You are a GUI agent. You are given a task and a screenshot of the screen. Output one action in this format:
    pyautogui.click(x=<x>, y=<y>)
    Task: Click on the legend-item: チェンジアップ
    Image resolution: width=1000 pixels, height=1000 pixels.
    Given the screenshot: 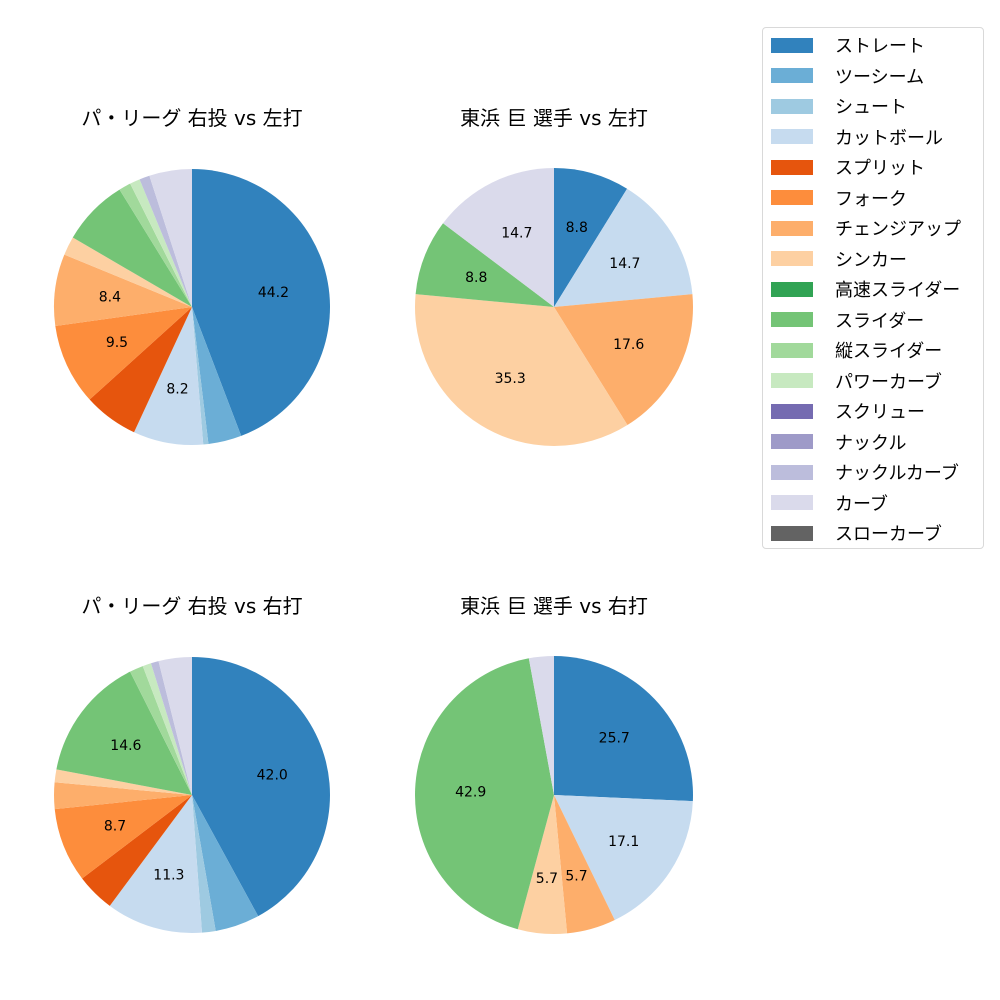 What is the action you would take?
    pyautogui.click(x=866, y=229)
    